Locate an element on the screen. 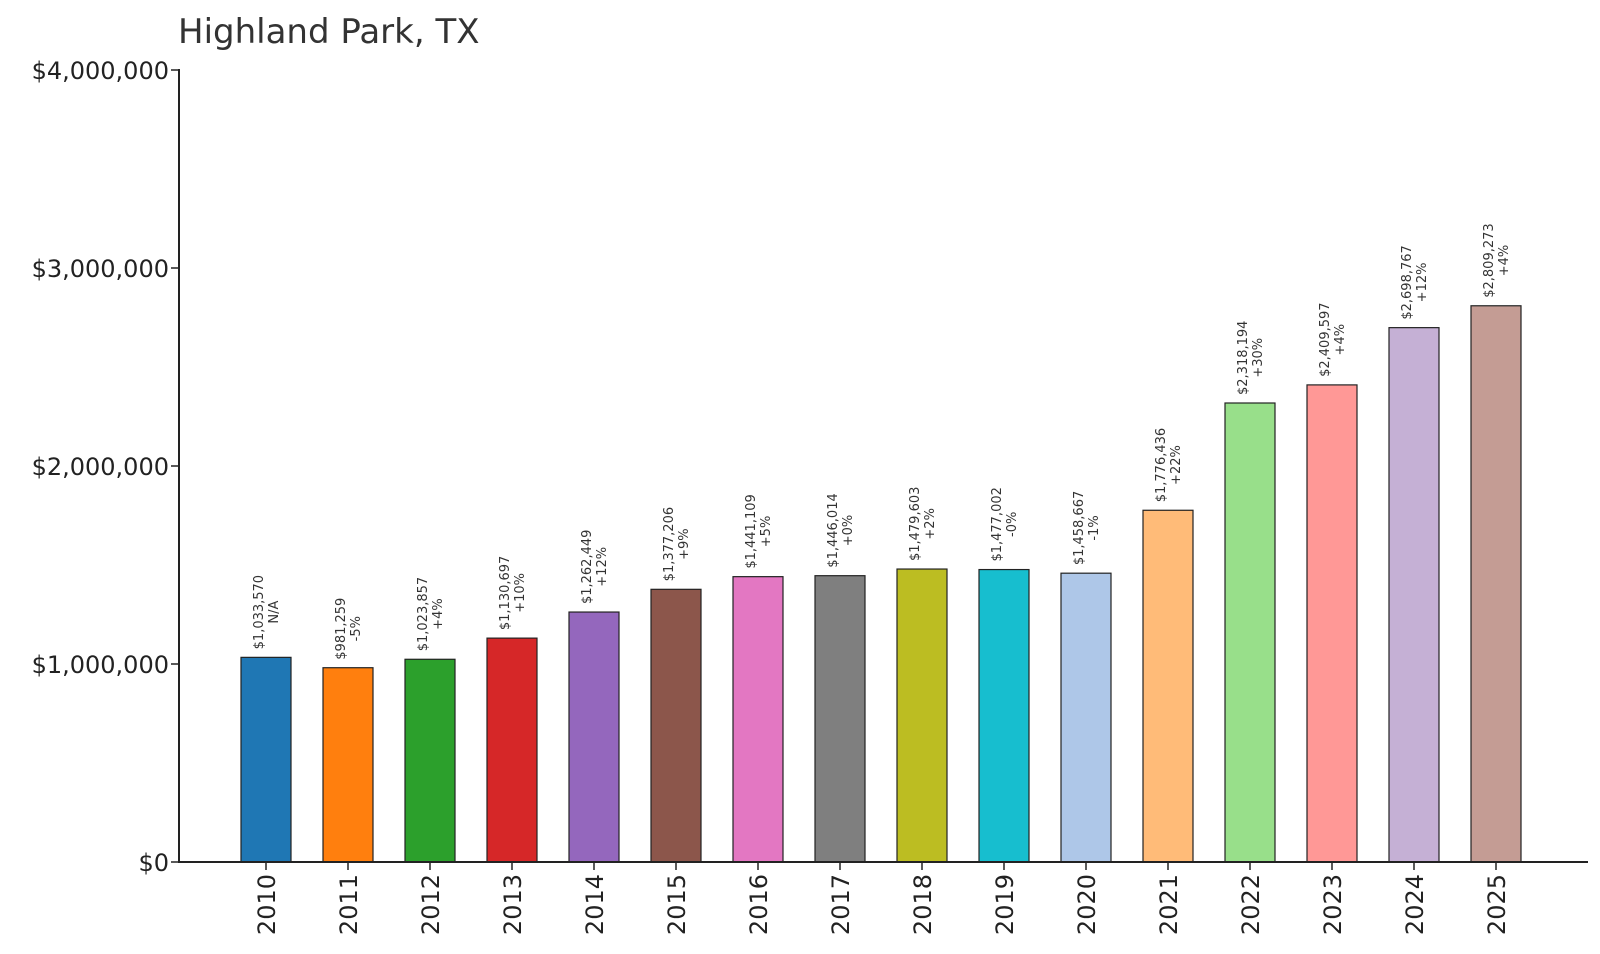  y-tick-label: $1,000,000 is located at coordinates (100, 665).